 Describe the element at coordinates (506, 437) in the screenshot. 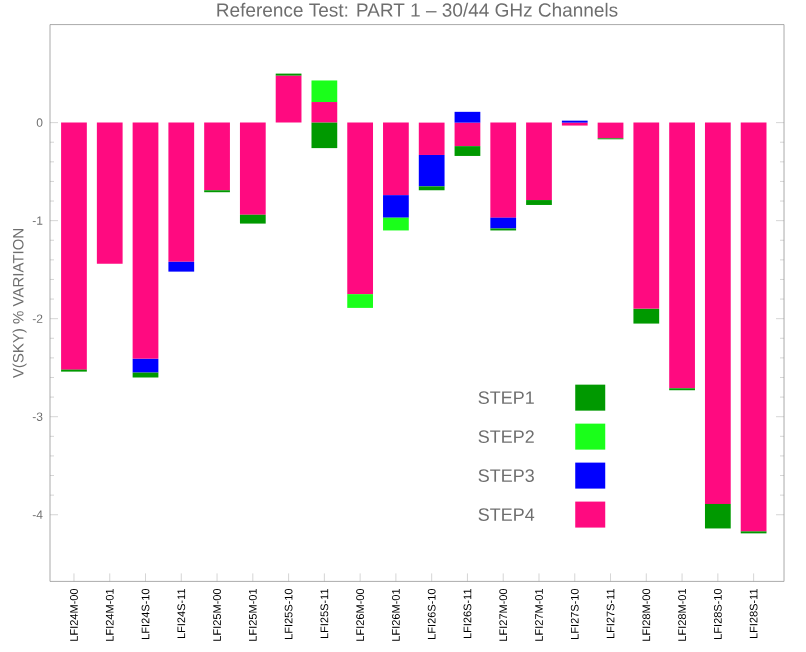

I see `legend-label: STEP2` at that location.